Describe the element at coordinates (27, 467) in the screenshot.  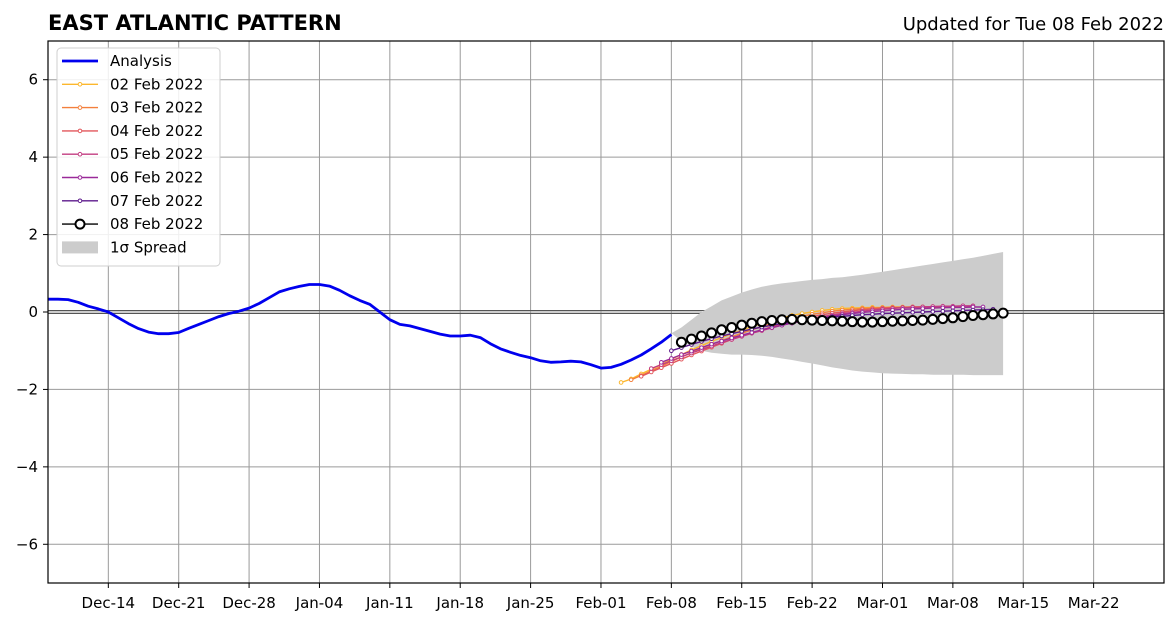
I see `y-tick-label: −4` at that location.